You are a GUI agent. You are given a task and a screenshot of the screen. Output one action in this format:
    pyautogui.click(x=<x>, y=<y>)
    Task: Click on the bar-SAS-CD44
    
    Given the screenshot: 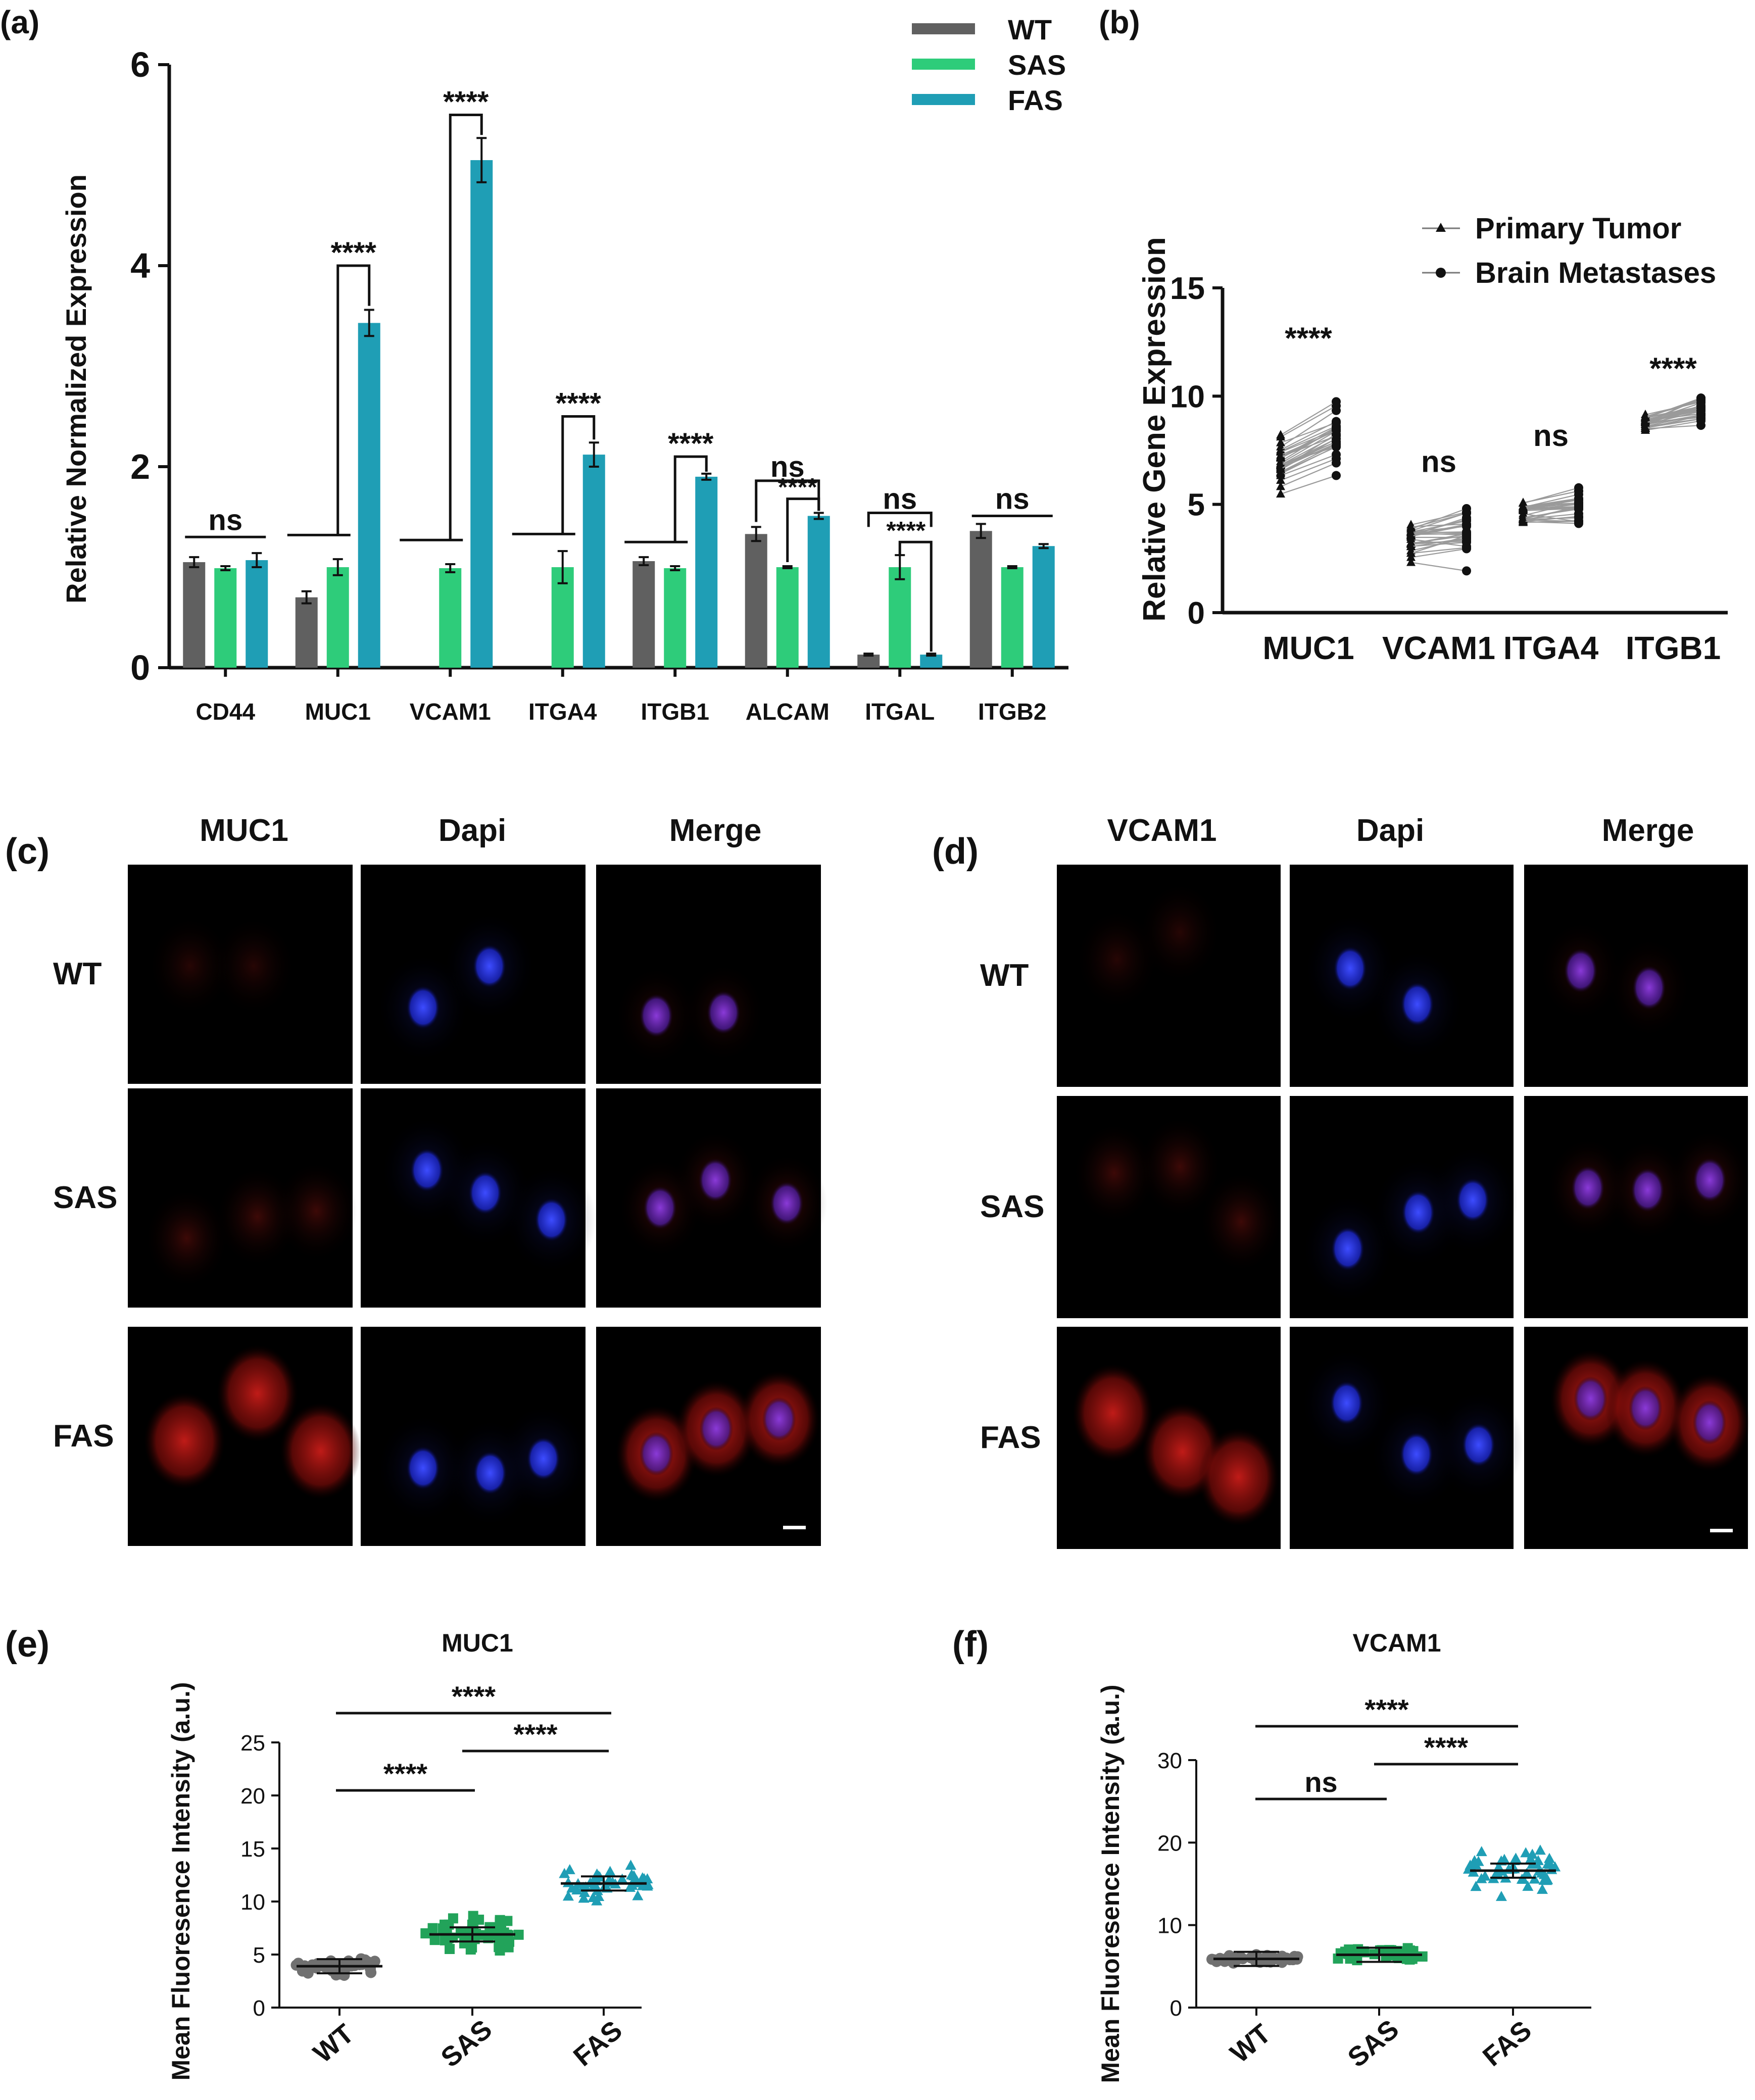 What is the action you would take?
    pyautogui.click(x=225, y=618)
    